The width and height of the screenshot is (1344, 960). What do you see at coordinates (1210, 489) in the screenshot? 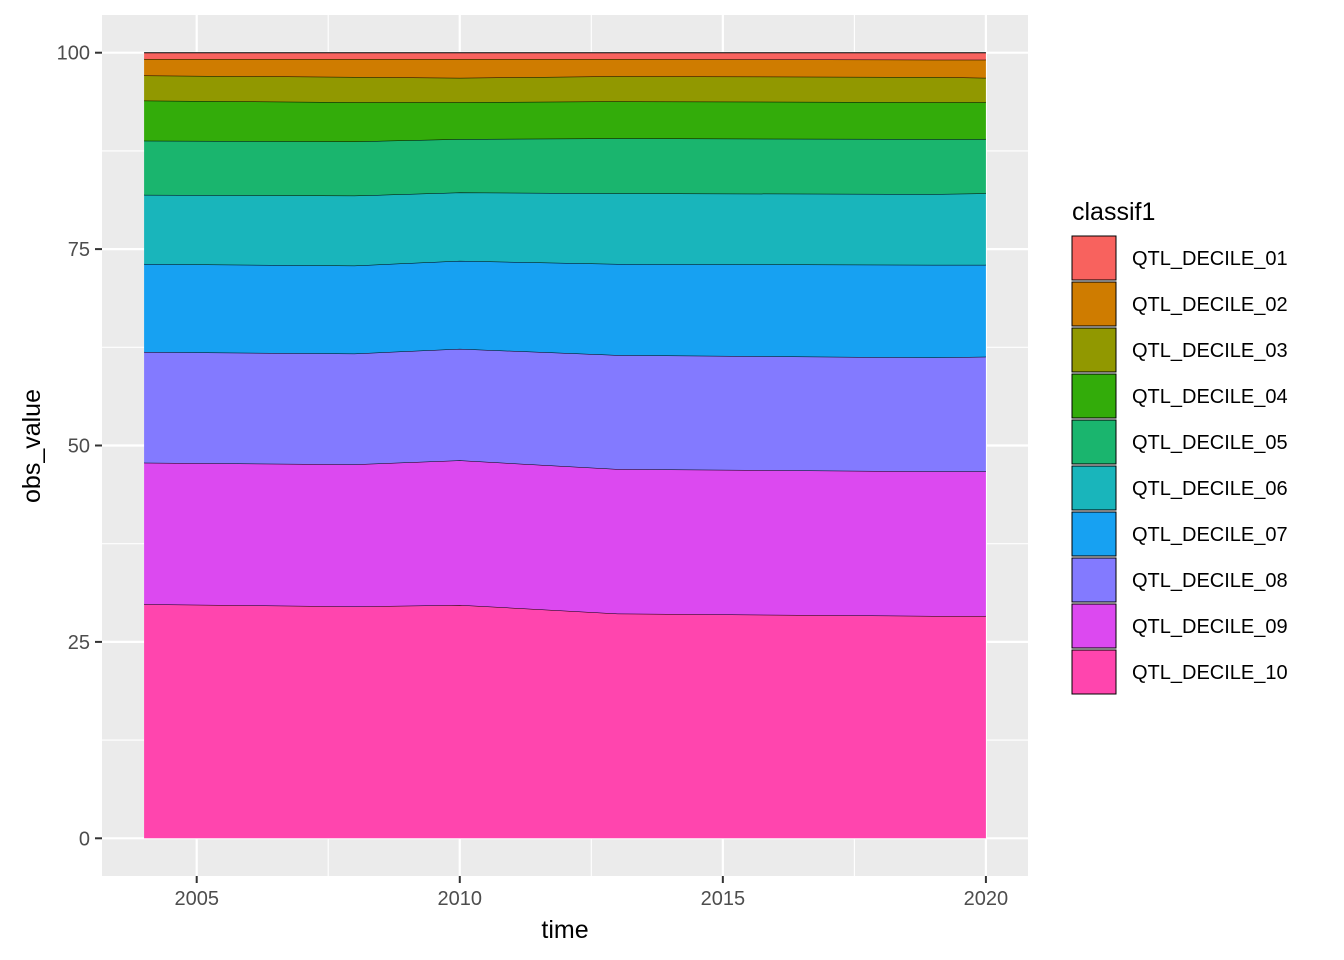
I see `legend-label-qtl-decile-06: QTL_DECILE_06` at bounding box center [1210, 489].